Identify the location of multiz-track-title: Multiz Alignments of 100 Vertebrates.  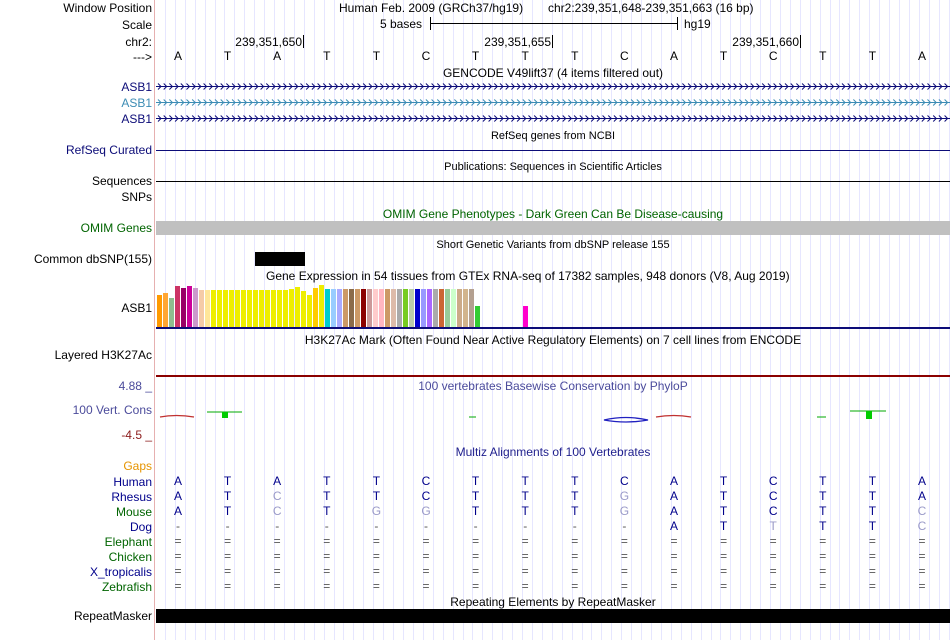
(553, 452).